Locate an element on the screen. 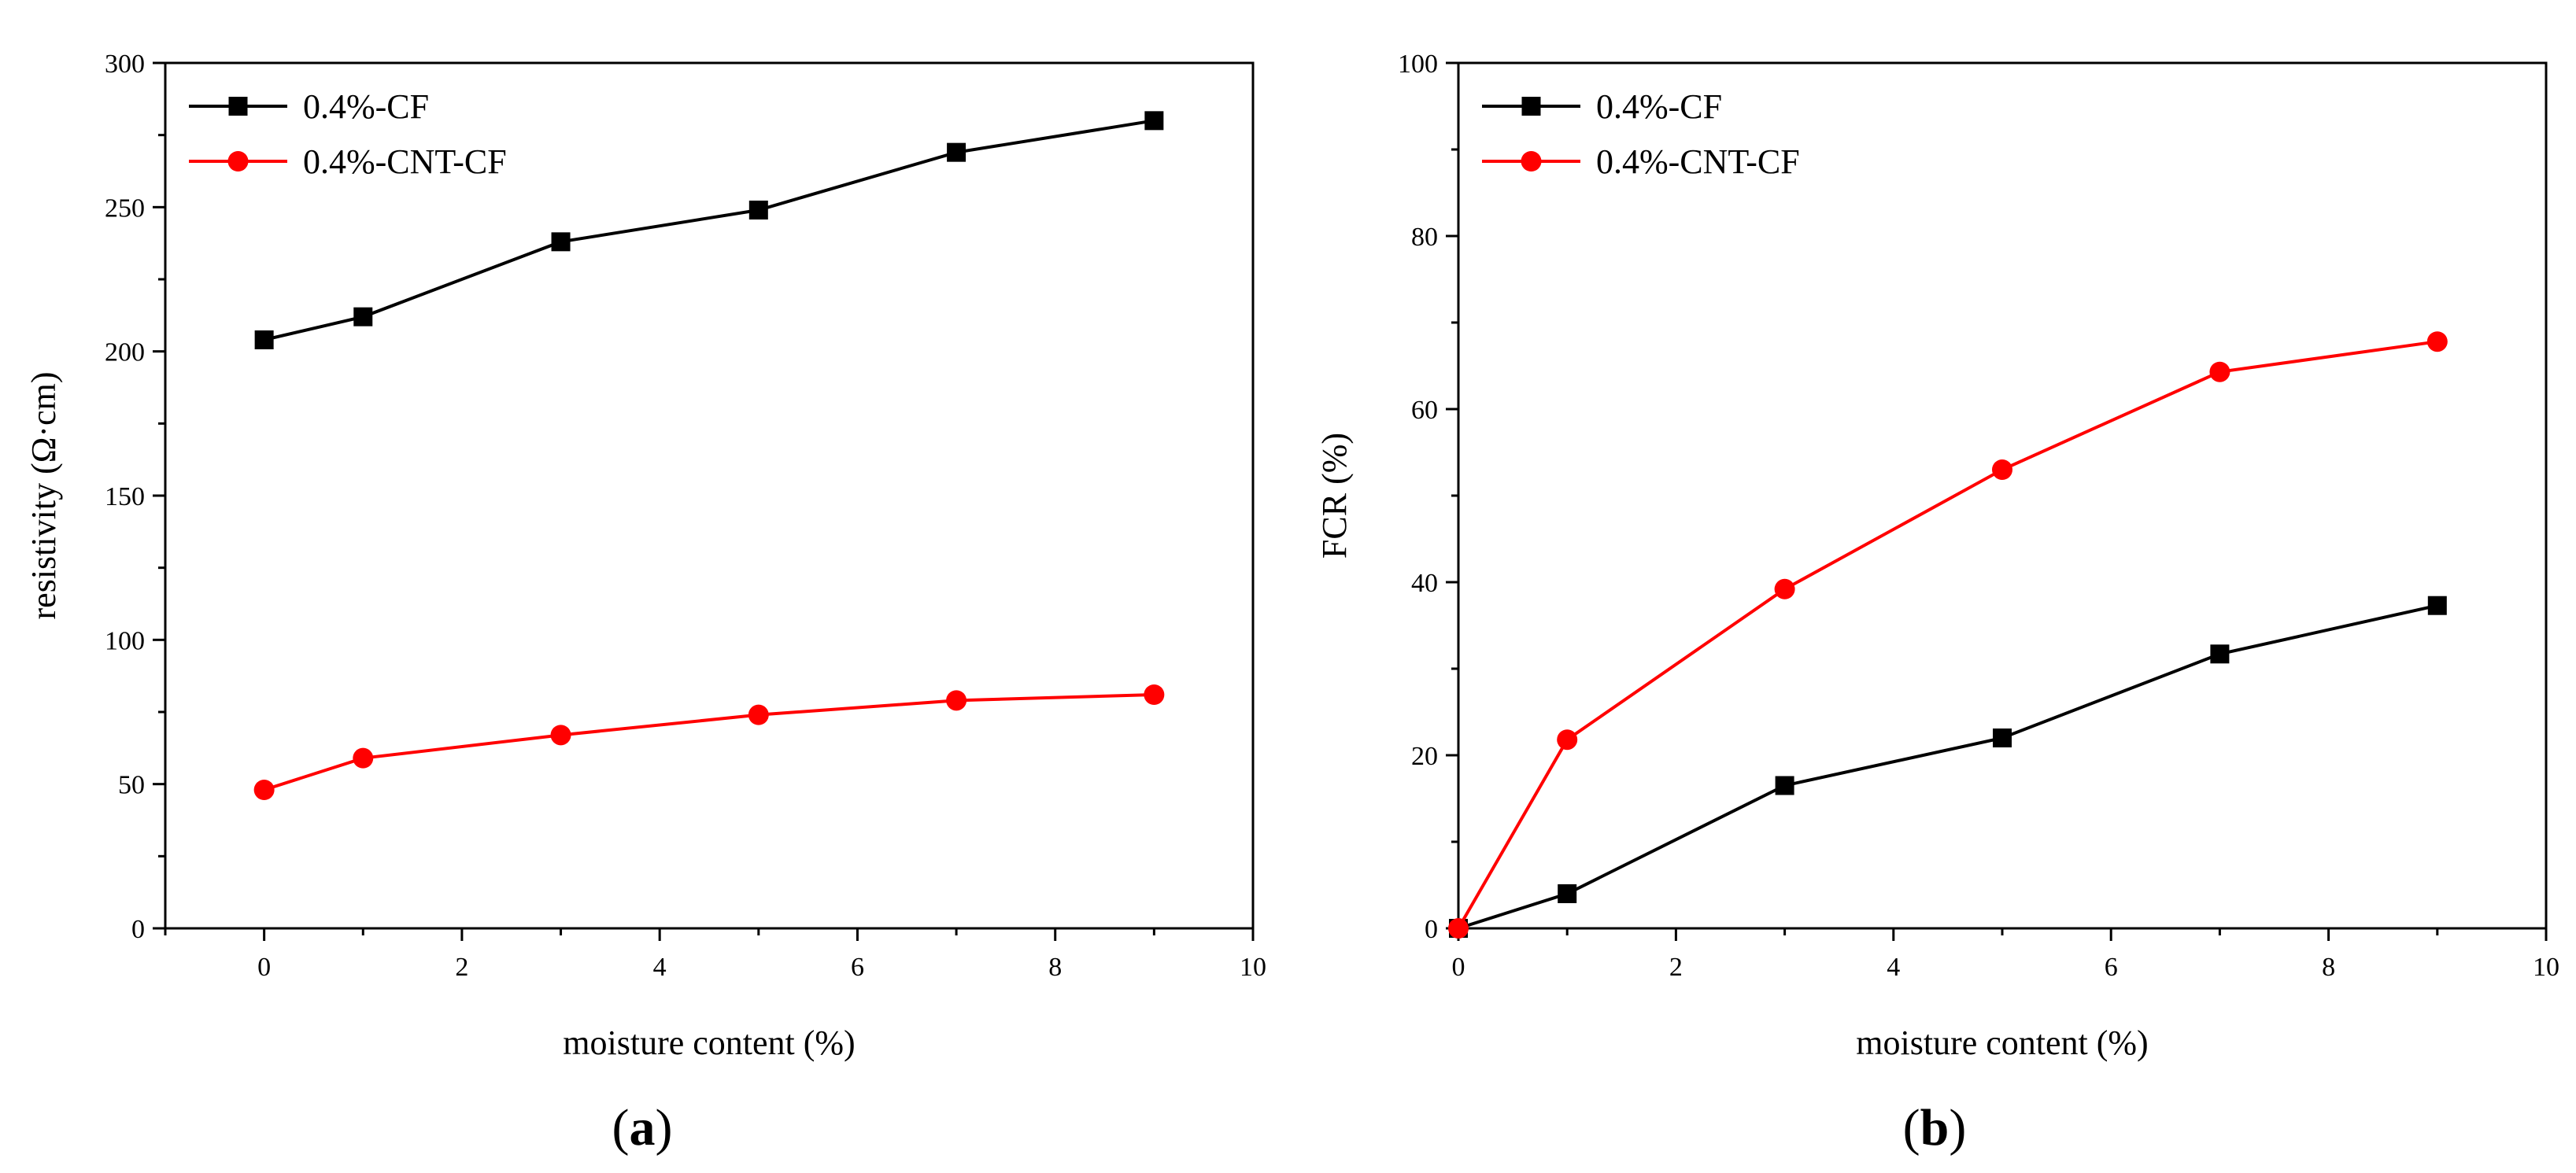 The height and width of the screenshot is (1173, 2576). panel-label: (a) is located at coordinates (642, 1127).